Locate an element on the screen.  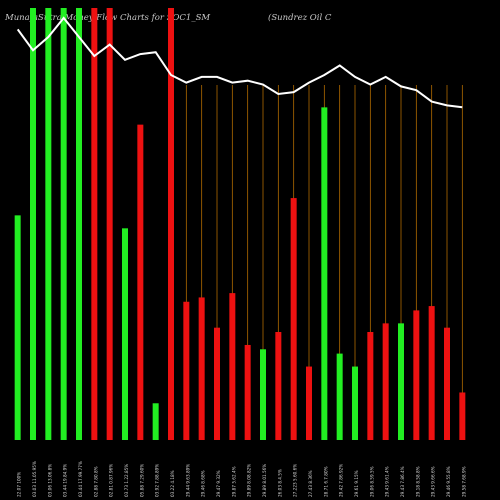
x-tick-label: 03.03 11.05.95% is located at coordinates (34, 479).